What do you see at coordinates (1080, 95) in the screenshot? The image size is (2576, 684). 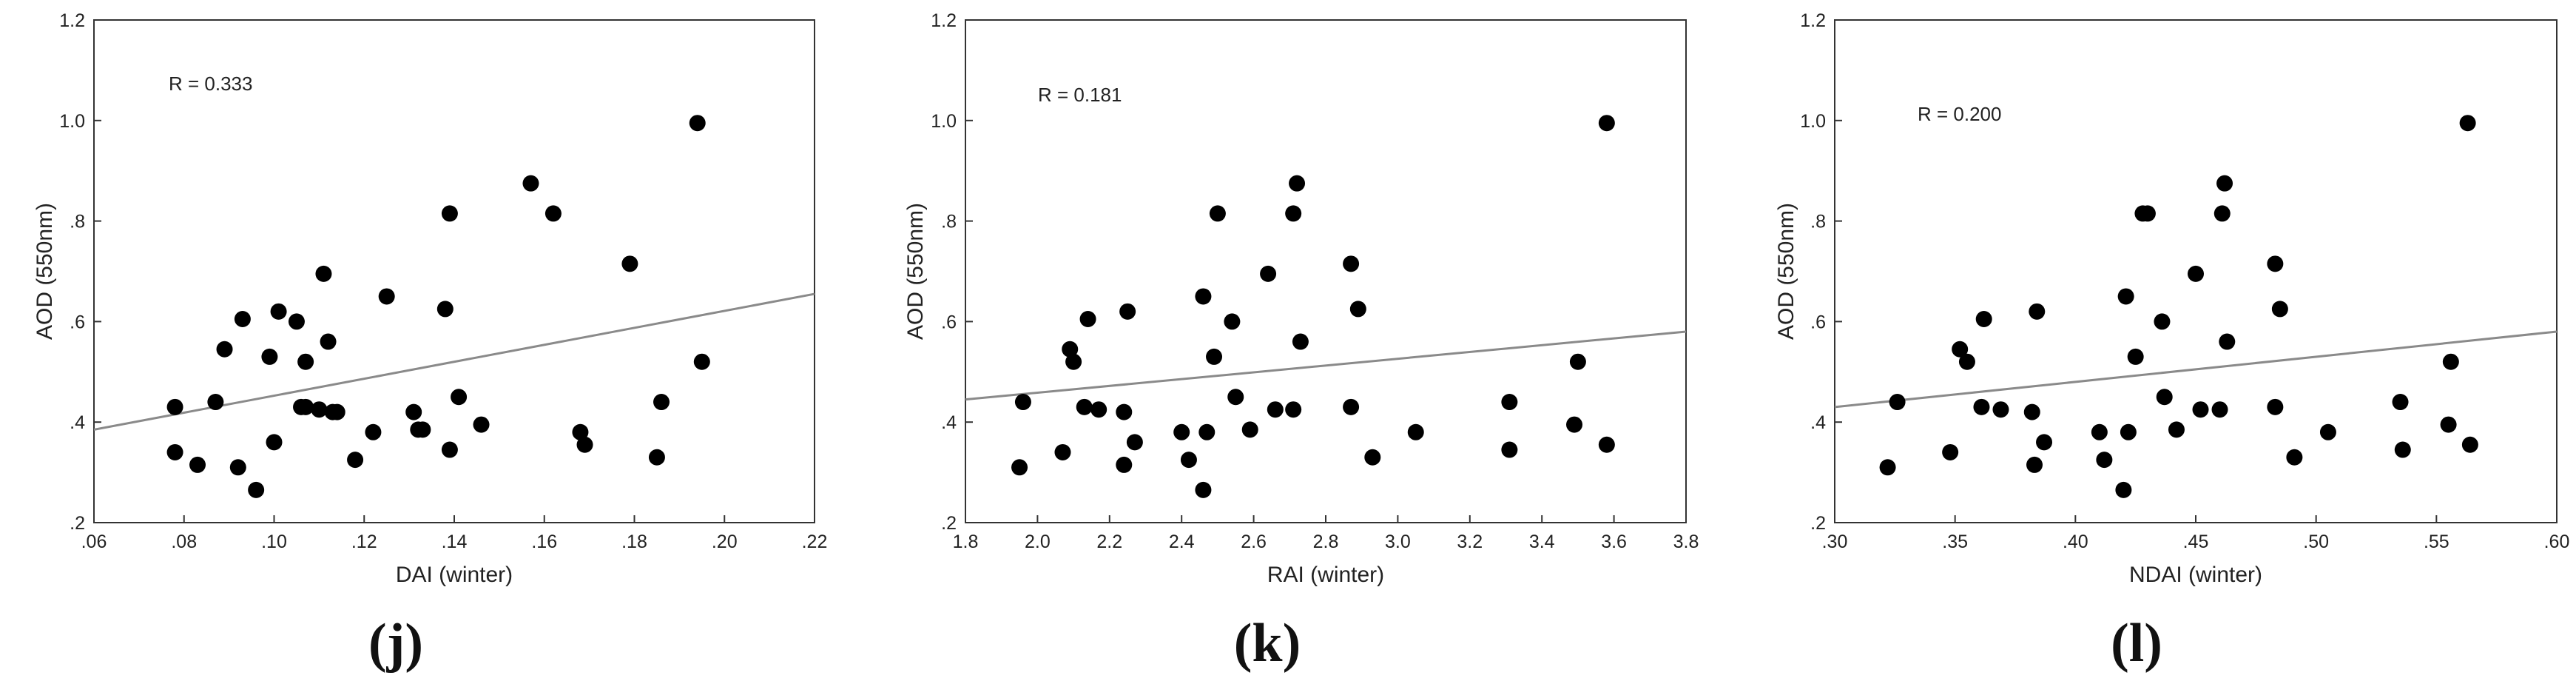 I see `correlation-annotation: R = 0.181` at bounding box center [1080, 95].